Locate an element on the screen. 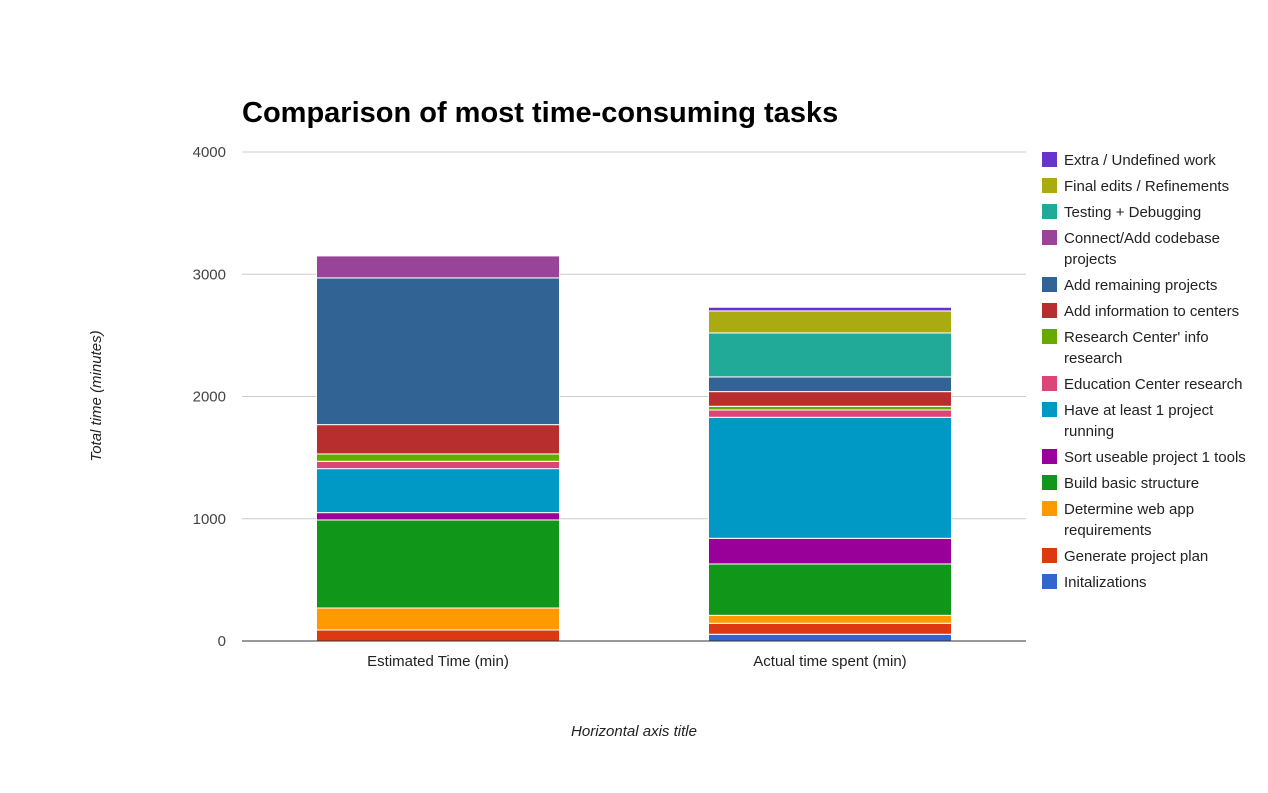  legend-label: Generate project plan is located at coordinates (1136, 556).